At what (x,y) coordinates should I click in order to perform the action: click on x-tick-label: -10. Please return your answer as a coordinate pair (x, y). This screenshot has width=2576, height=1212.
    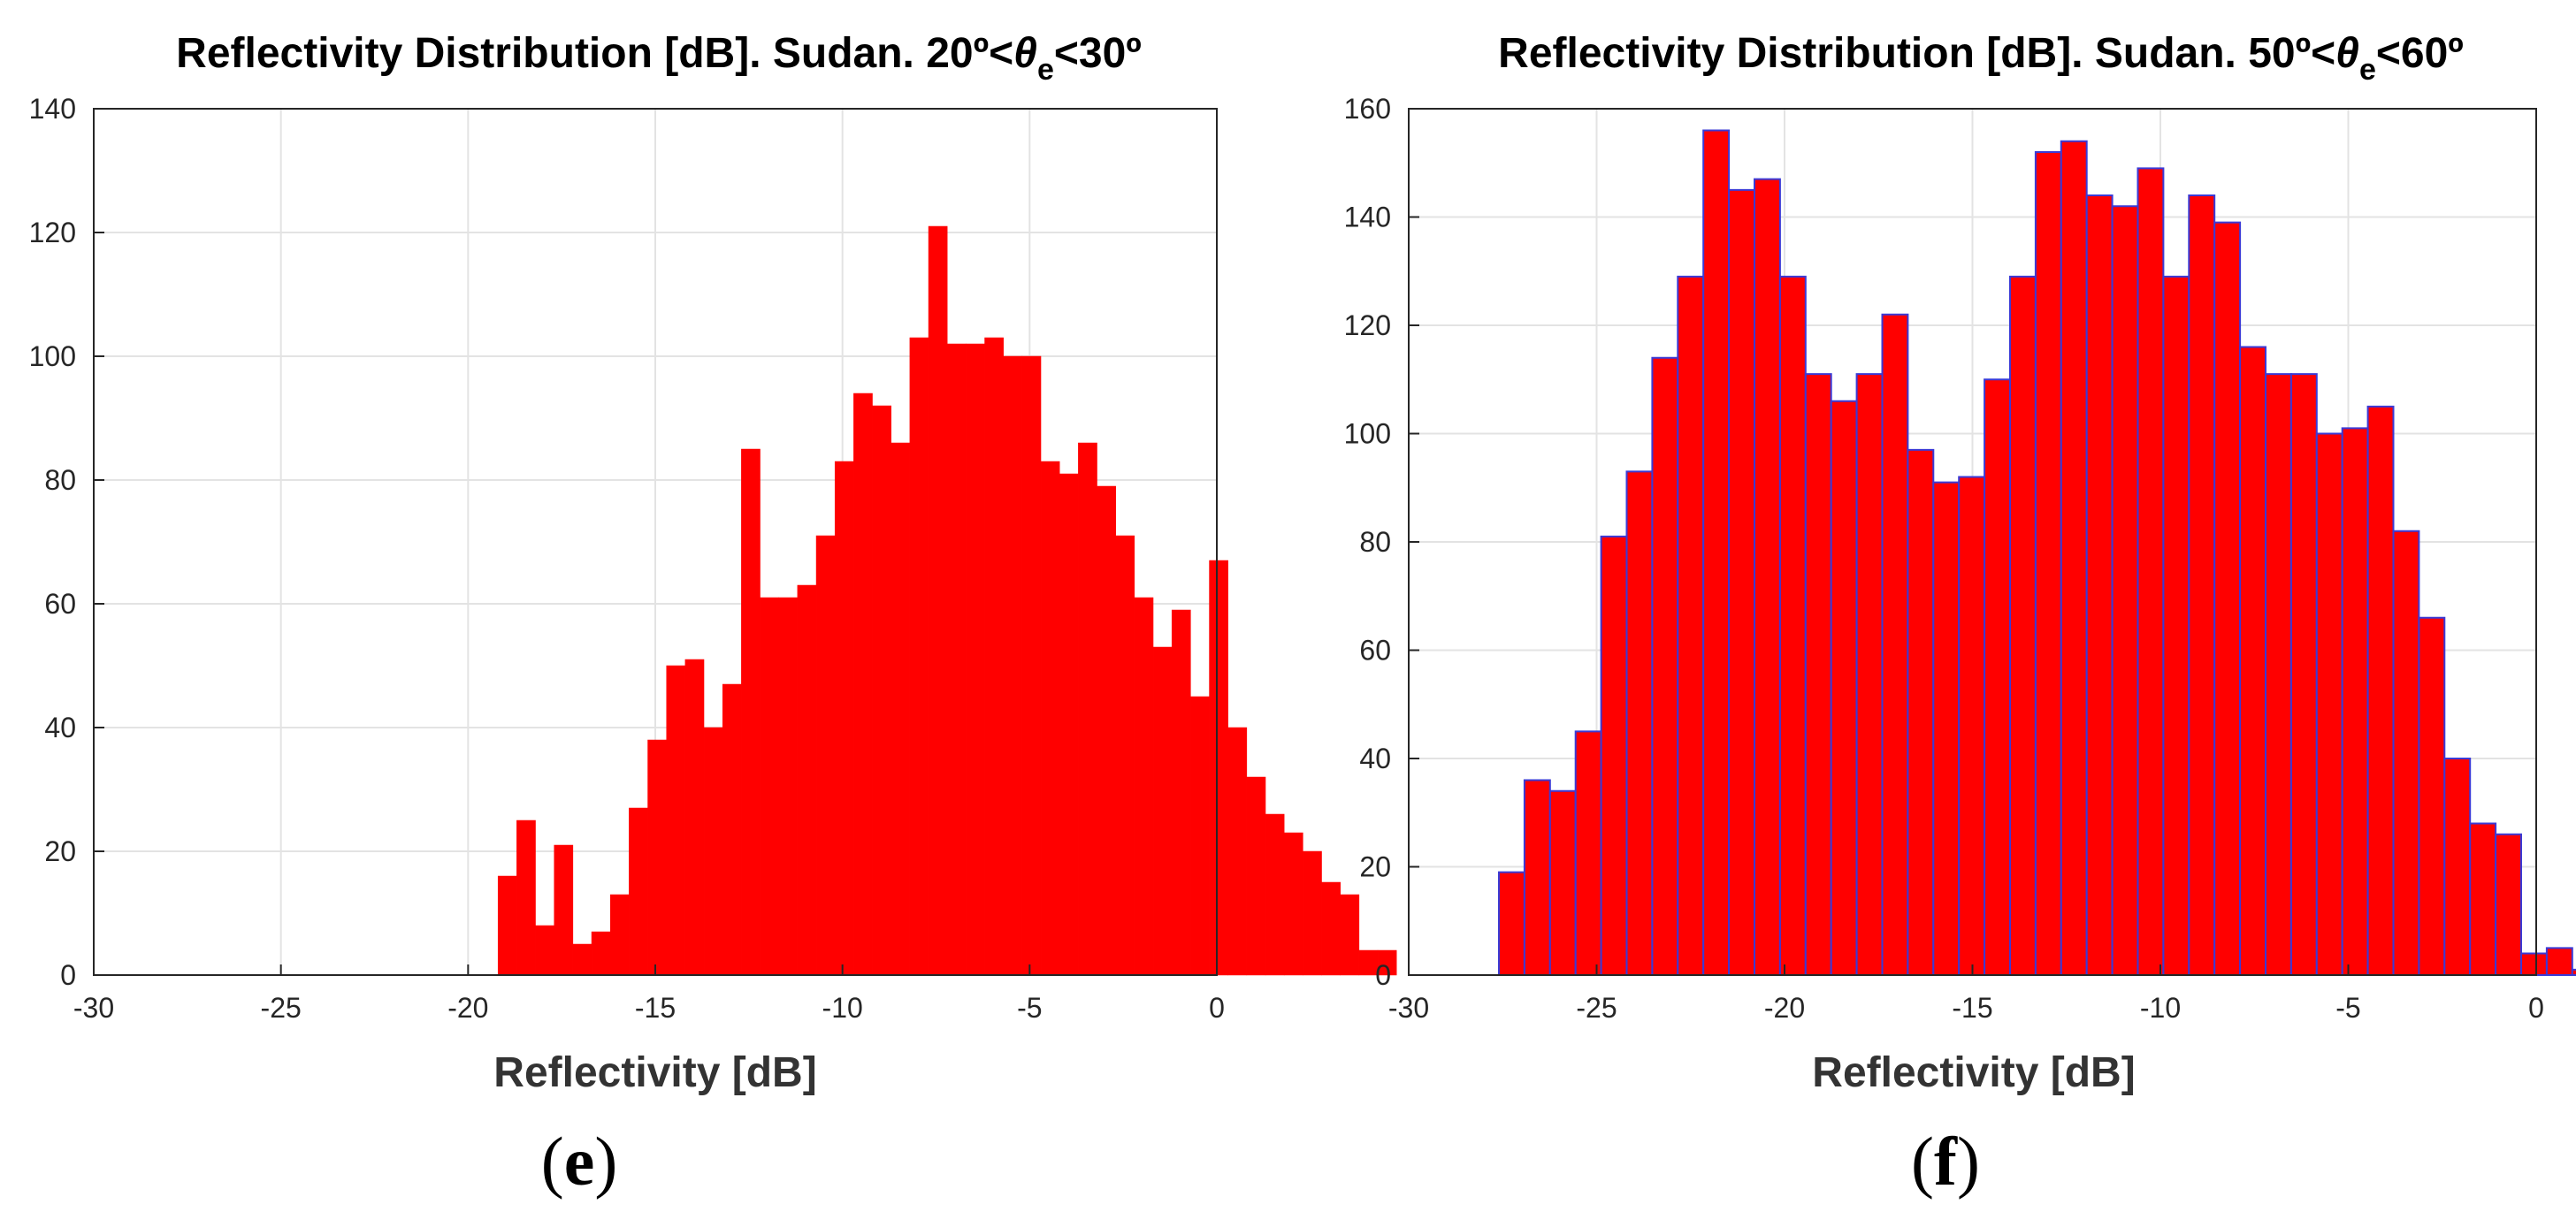
    Looking at the image, I should click on (2161, 1008).